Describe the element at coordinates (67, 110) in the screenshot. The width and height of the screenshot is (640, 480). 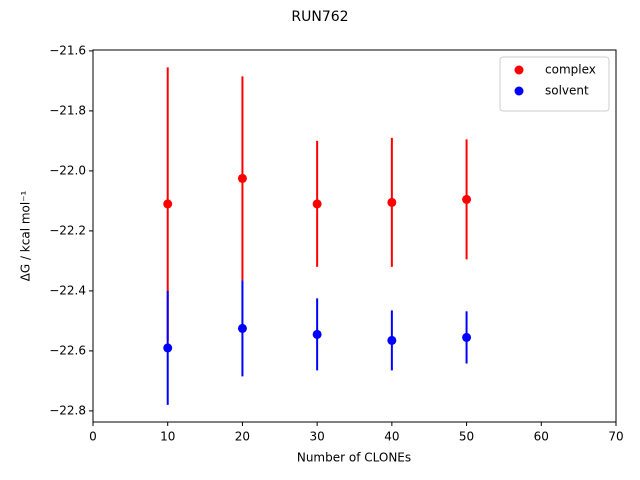
I see `y-tick-label: −21.8` at that location.